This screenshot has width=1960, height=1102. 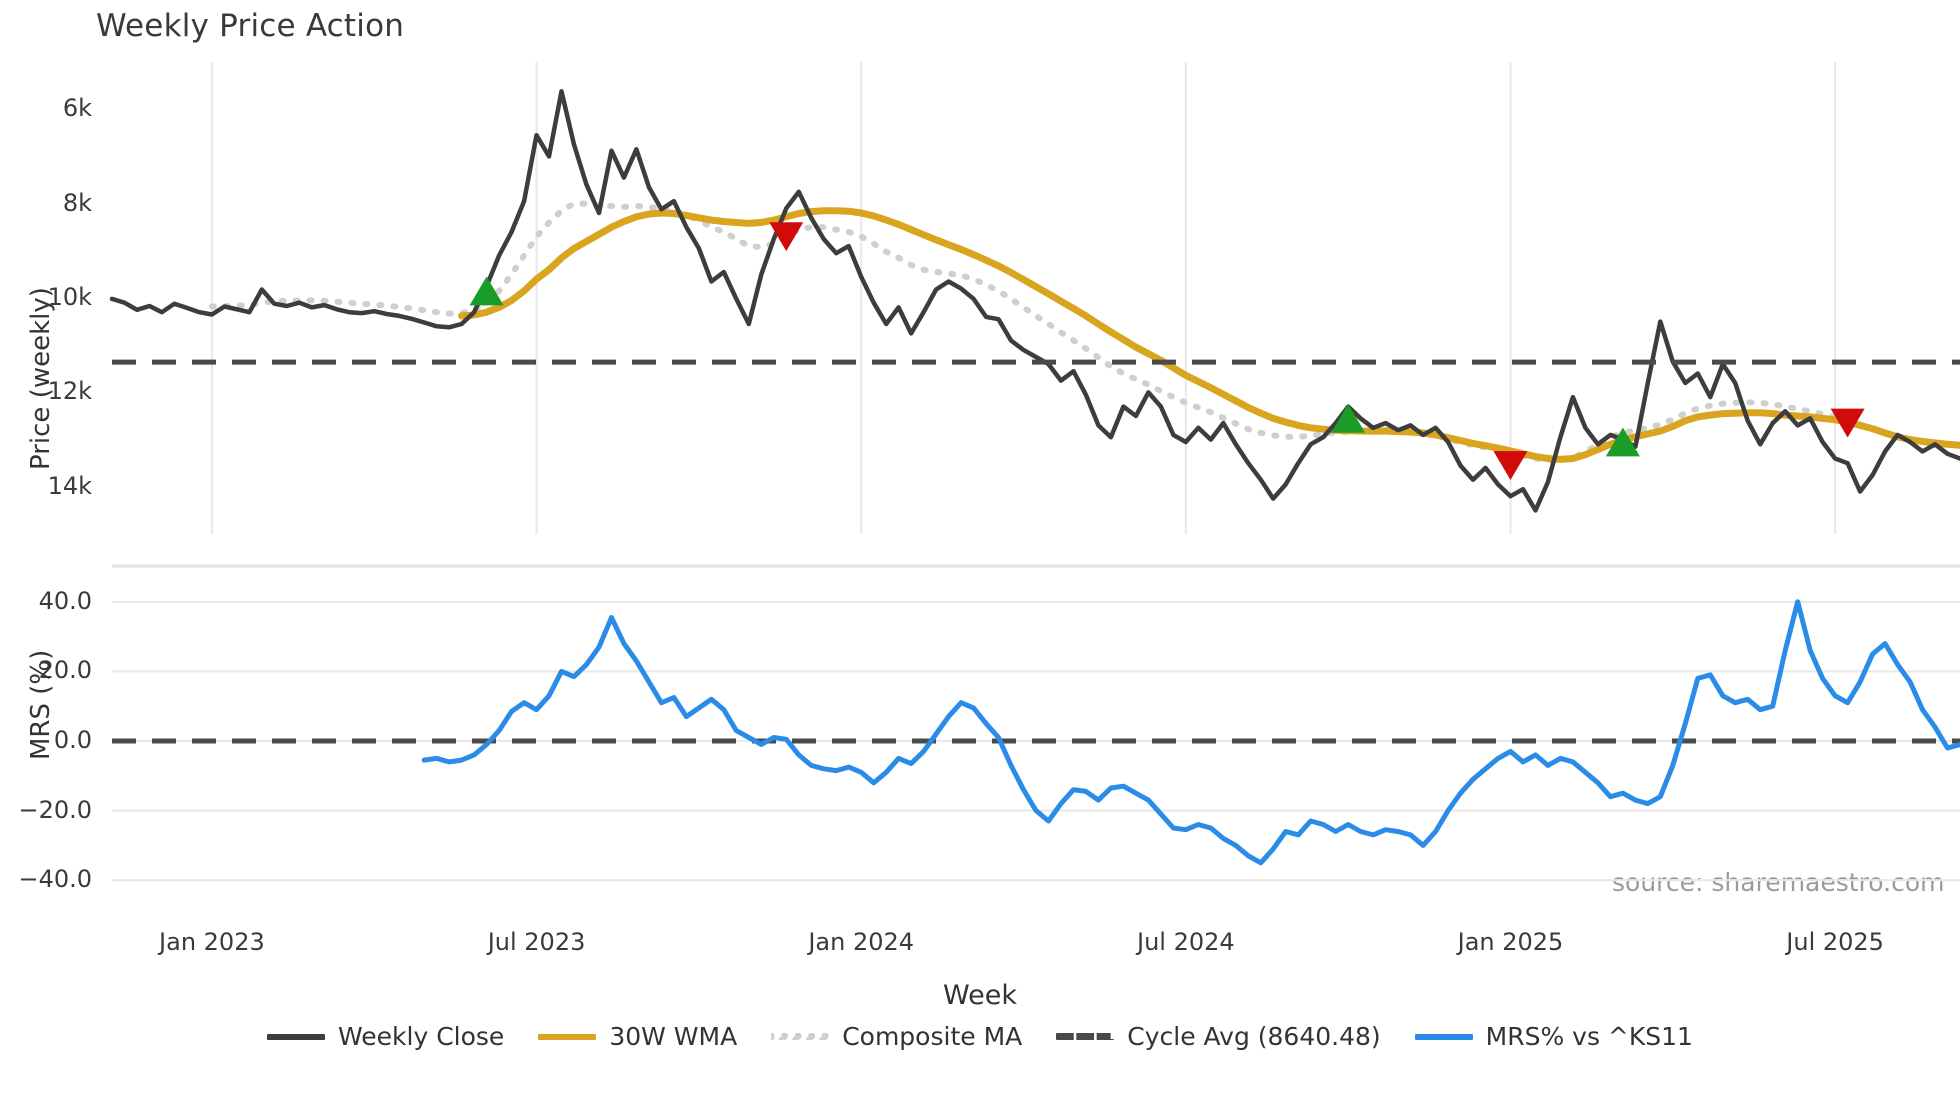 I want to click on legend-label-1: 30W WMA, so click(x=673, y=1036).